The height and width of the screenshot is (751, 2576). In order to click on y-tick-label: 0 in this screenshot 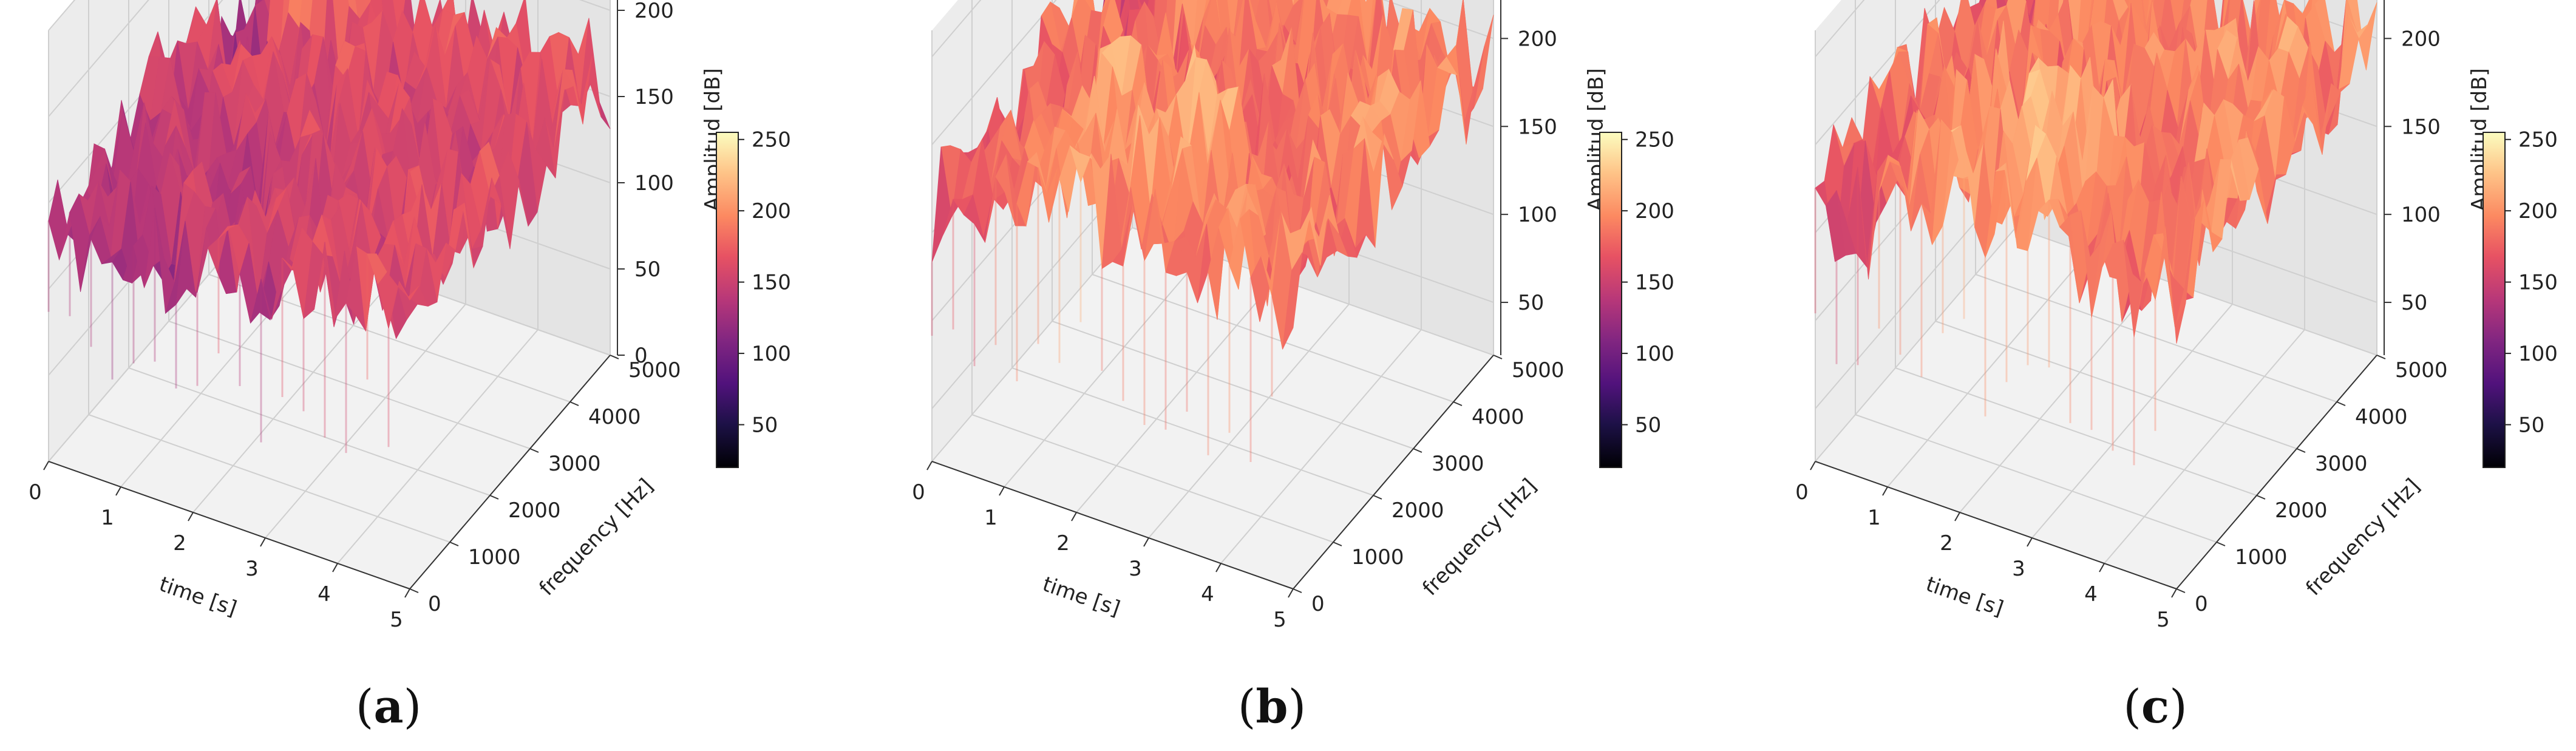, I will do `click(434, 604)`.